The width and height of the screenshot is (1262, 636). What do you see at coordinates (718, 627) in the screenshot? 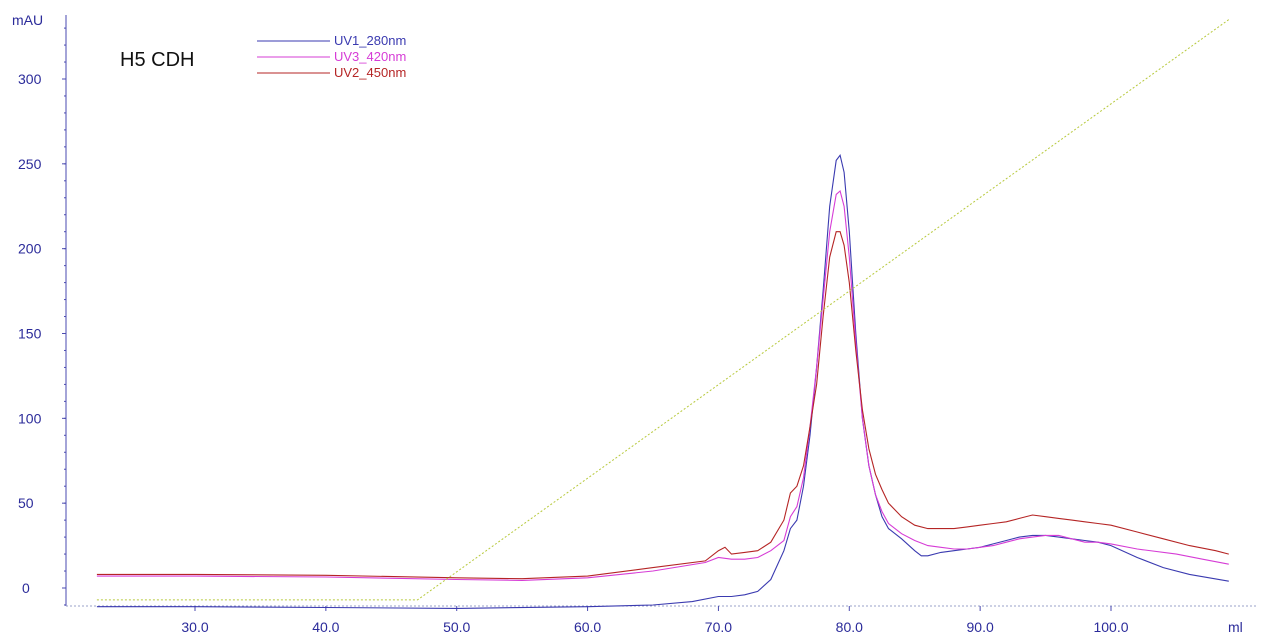
I see `x-tick-label: 70.0` at bounding box center [718, 627].